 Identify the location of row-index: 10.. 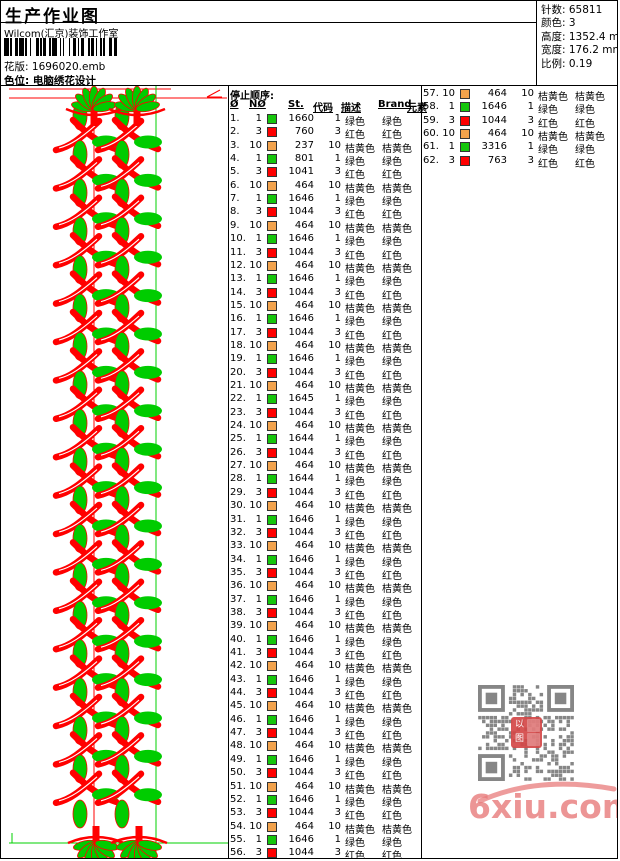
(238, 239).